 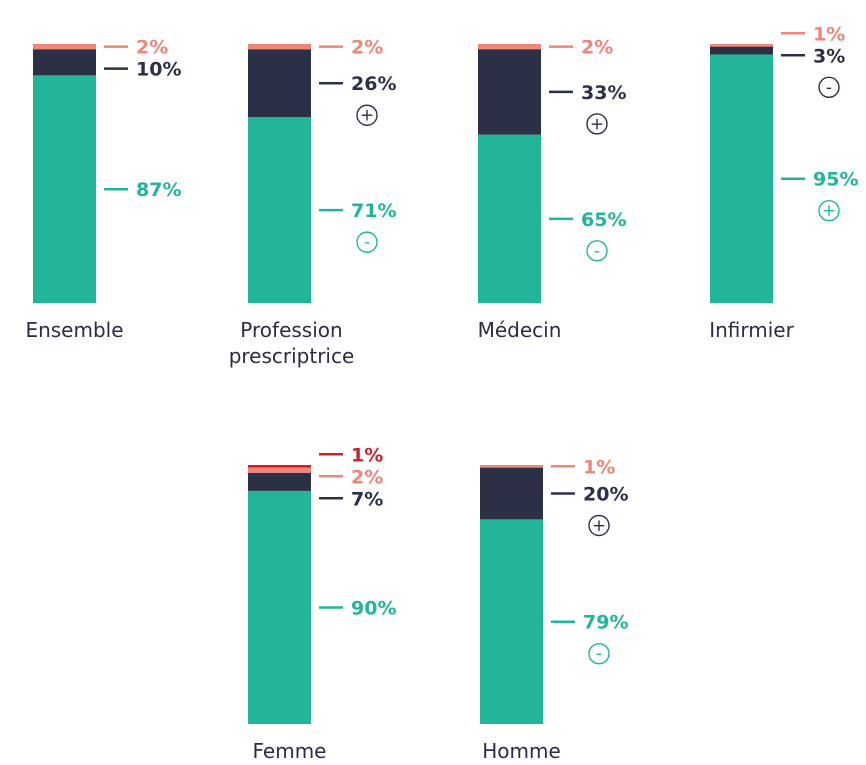 I want to click on value-label-infirmier-dark: 3%, so click(x=829, y=56).